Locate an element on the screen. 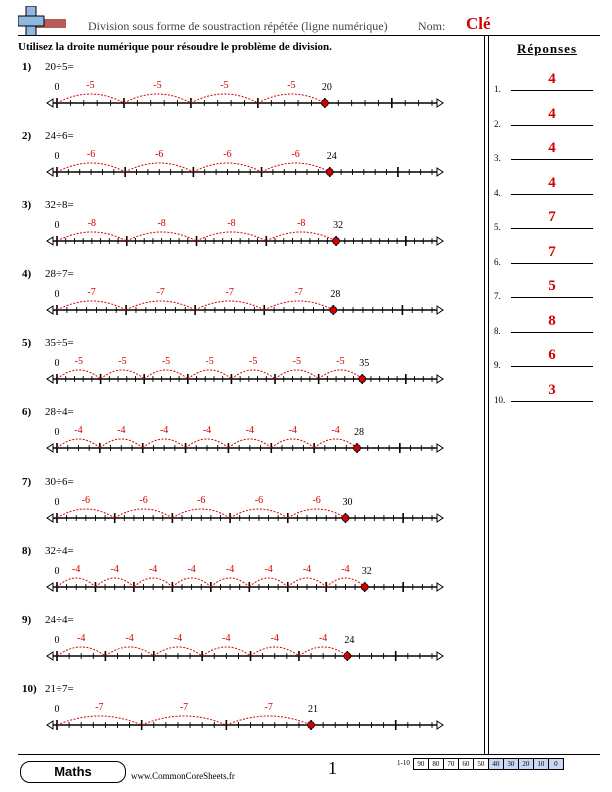 This screenshot has width=612, height=792. answer-key-label: Clé is located at coordinates (478, 23).